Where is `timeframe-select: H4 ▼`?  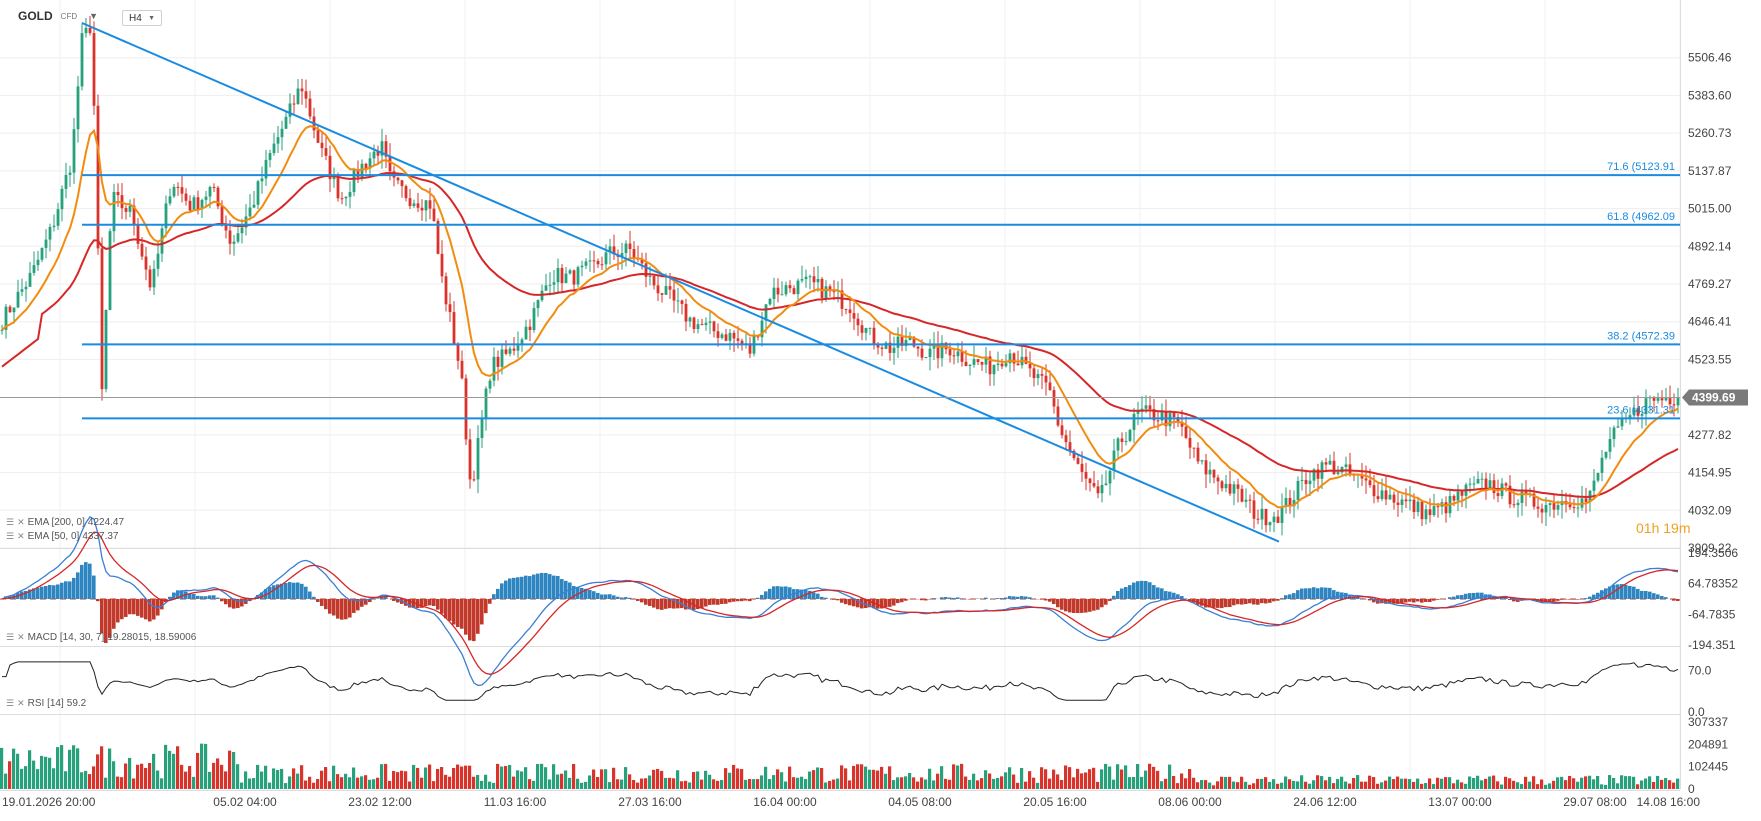 timeframe-select: H4 ▼ is located at coordinates (142, 18).